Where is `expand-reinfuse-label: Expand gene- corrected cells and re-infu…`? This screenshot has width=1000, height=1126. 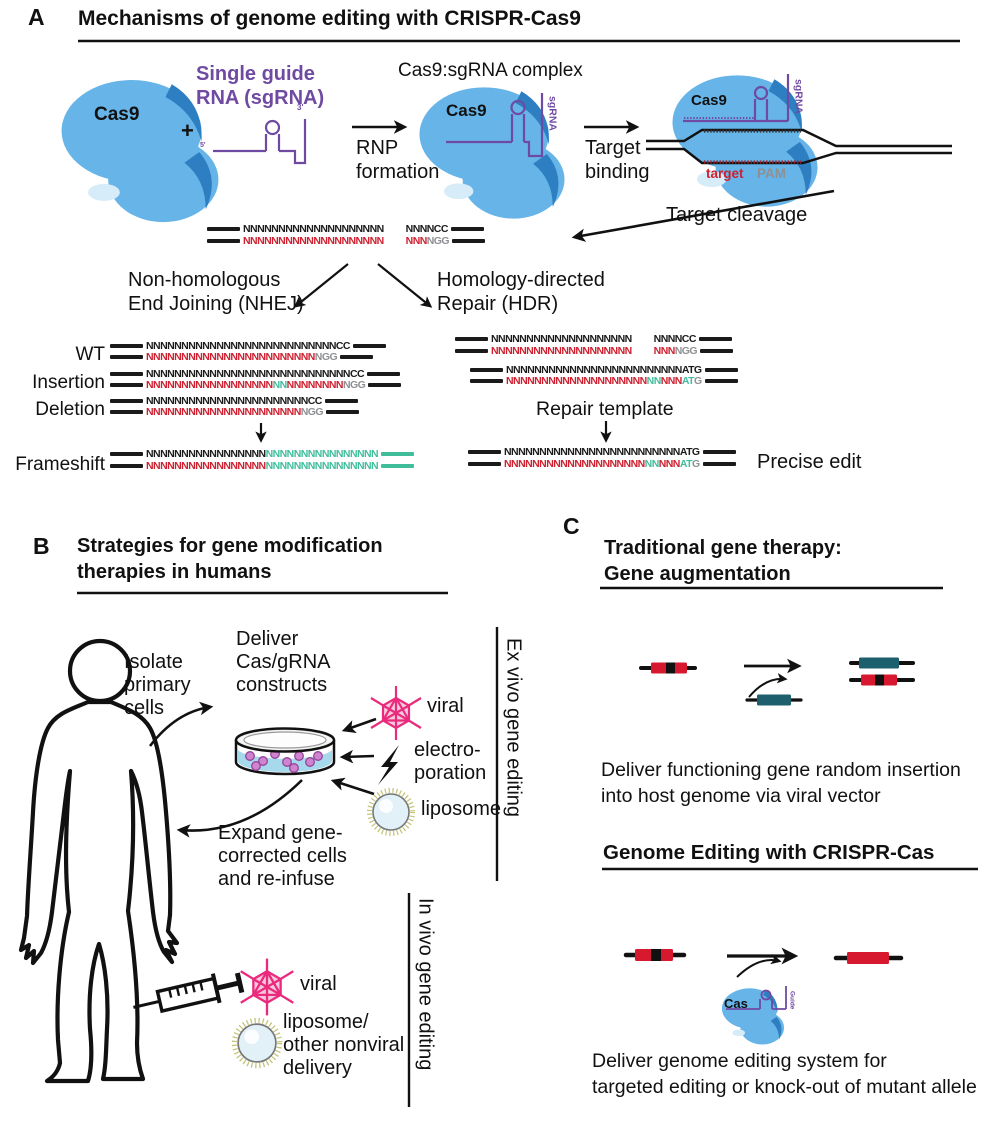
expand-reinfuse-label: Expand gene- corrected cells and re-infu… is located at coordinates (282, 856).